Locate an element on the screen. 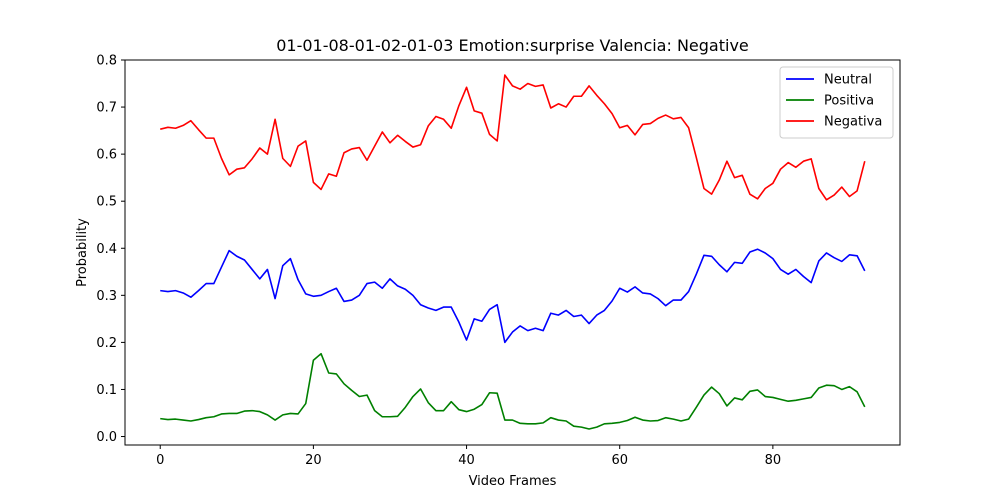 The height and width of the screenshot is (504, 1000). x-tick-label: 20 is located at coordinates (313, 460).